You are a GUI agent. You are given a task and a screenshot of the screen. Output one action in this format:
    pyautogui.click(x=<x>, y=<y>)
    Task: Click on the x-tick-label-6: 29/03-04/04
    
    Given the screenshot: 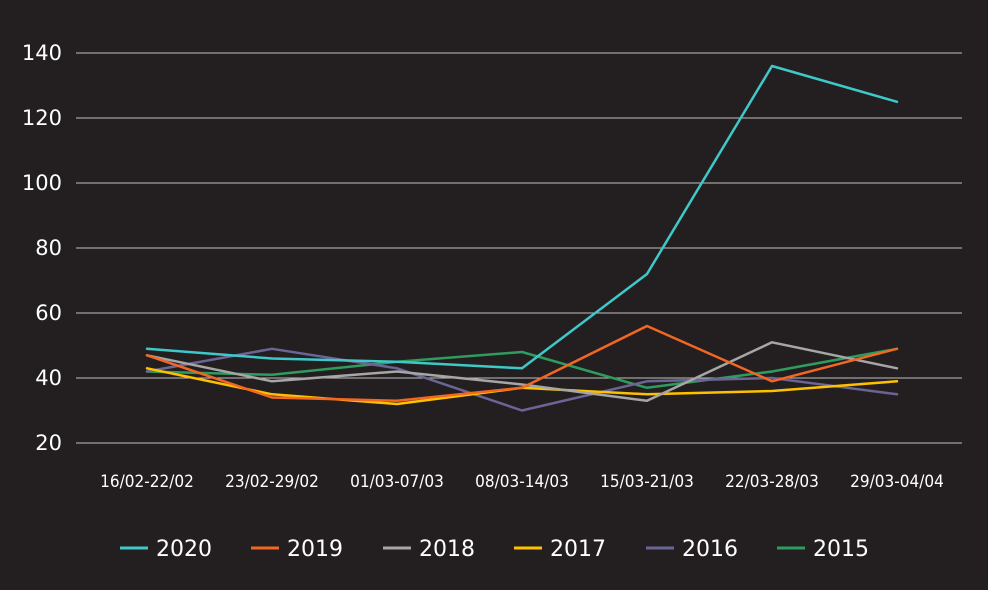 What is the action you would take?
    pyautogui.click(x=897, y=482)
    